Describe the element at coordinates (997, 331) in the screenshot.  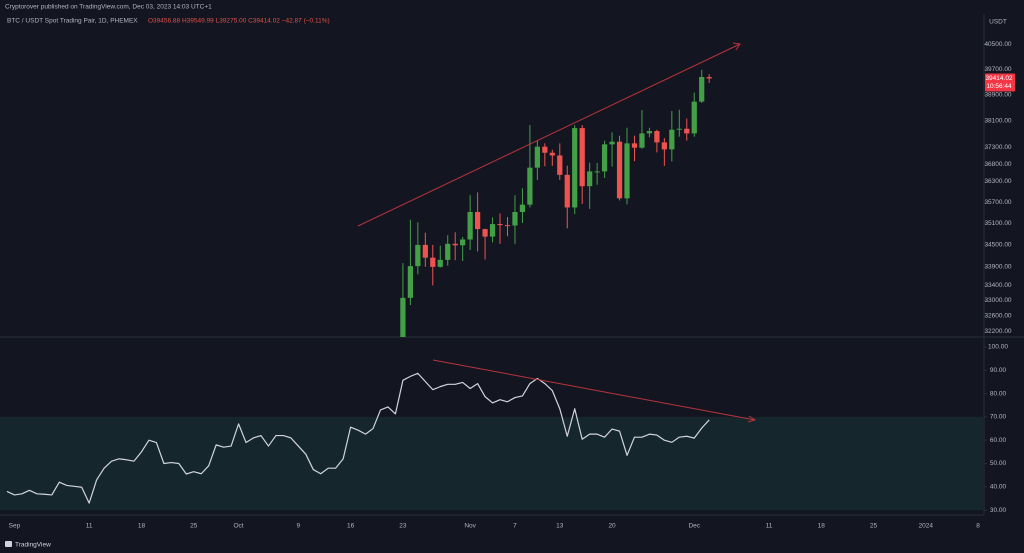
I see `y-tick-label: 32200.00` at that location.